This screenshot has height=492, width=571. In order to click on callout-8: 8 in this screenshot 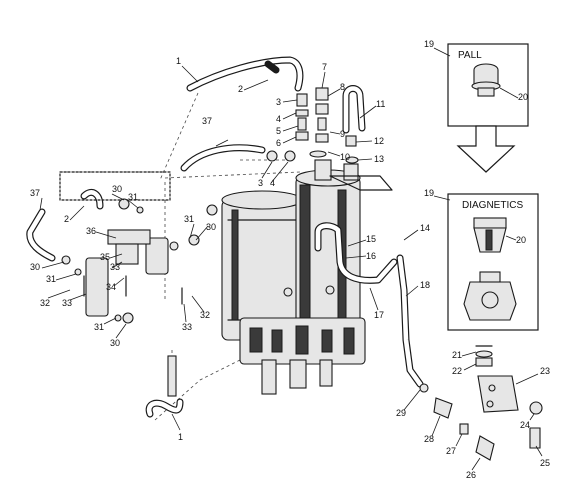, I will do `click(342, 87)`.